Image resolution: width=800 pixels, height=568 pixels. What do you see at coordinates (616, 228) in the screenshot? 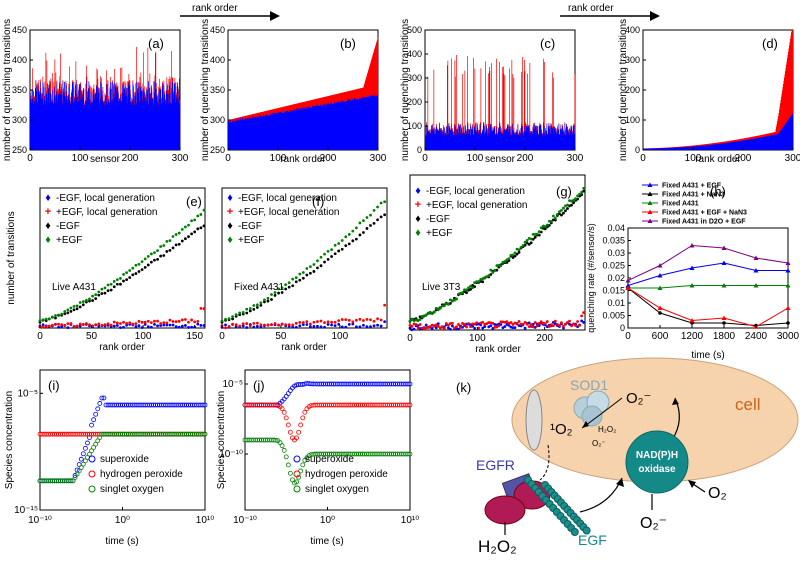
I see `y-tick-label: 0.04` at bounding box center [616, 228].